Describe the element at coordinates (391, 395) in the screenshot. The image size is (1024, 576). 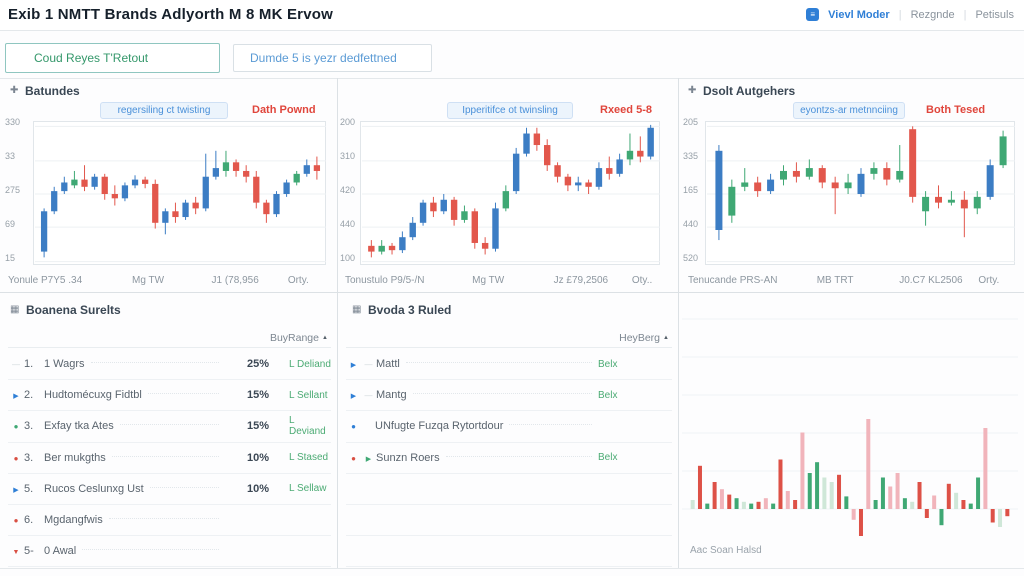
I see `row-label: Mantg` at that location.